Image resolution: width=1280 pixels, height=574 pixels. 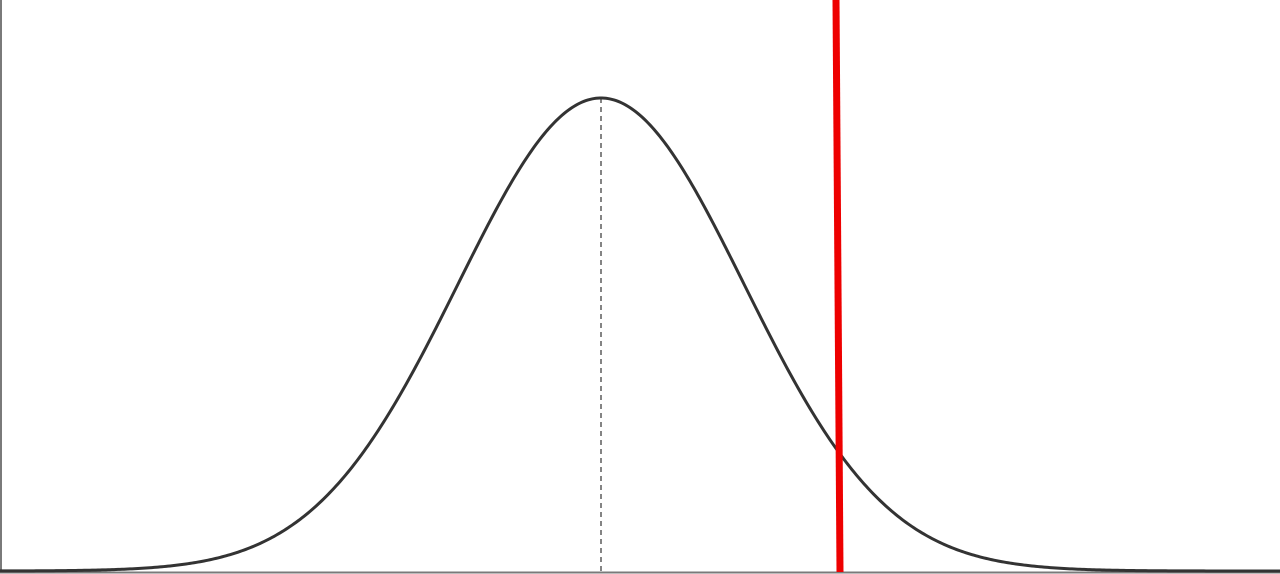 What do you see at coordinates (838, 286) in the screenshot?
I see `threshold-line` at bounding box center [838, 286].